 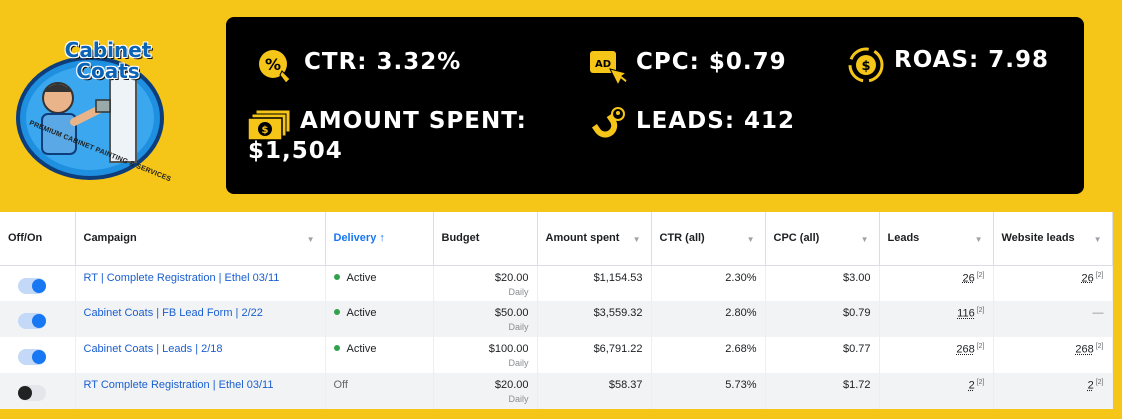 I want to click on header-leads-label: Leads, so click(x=903, y=238).